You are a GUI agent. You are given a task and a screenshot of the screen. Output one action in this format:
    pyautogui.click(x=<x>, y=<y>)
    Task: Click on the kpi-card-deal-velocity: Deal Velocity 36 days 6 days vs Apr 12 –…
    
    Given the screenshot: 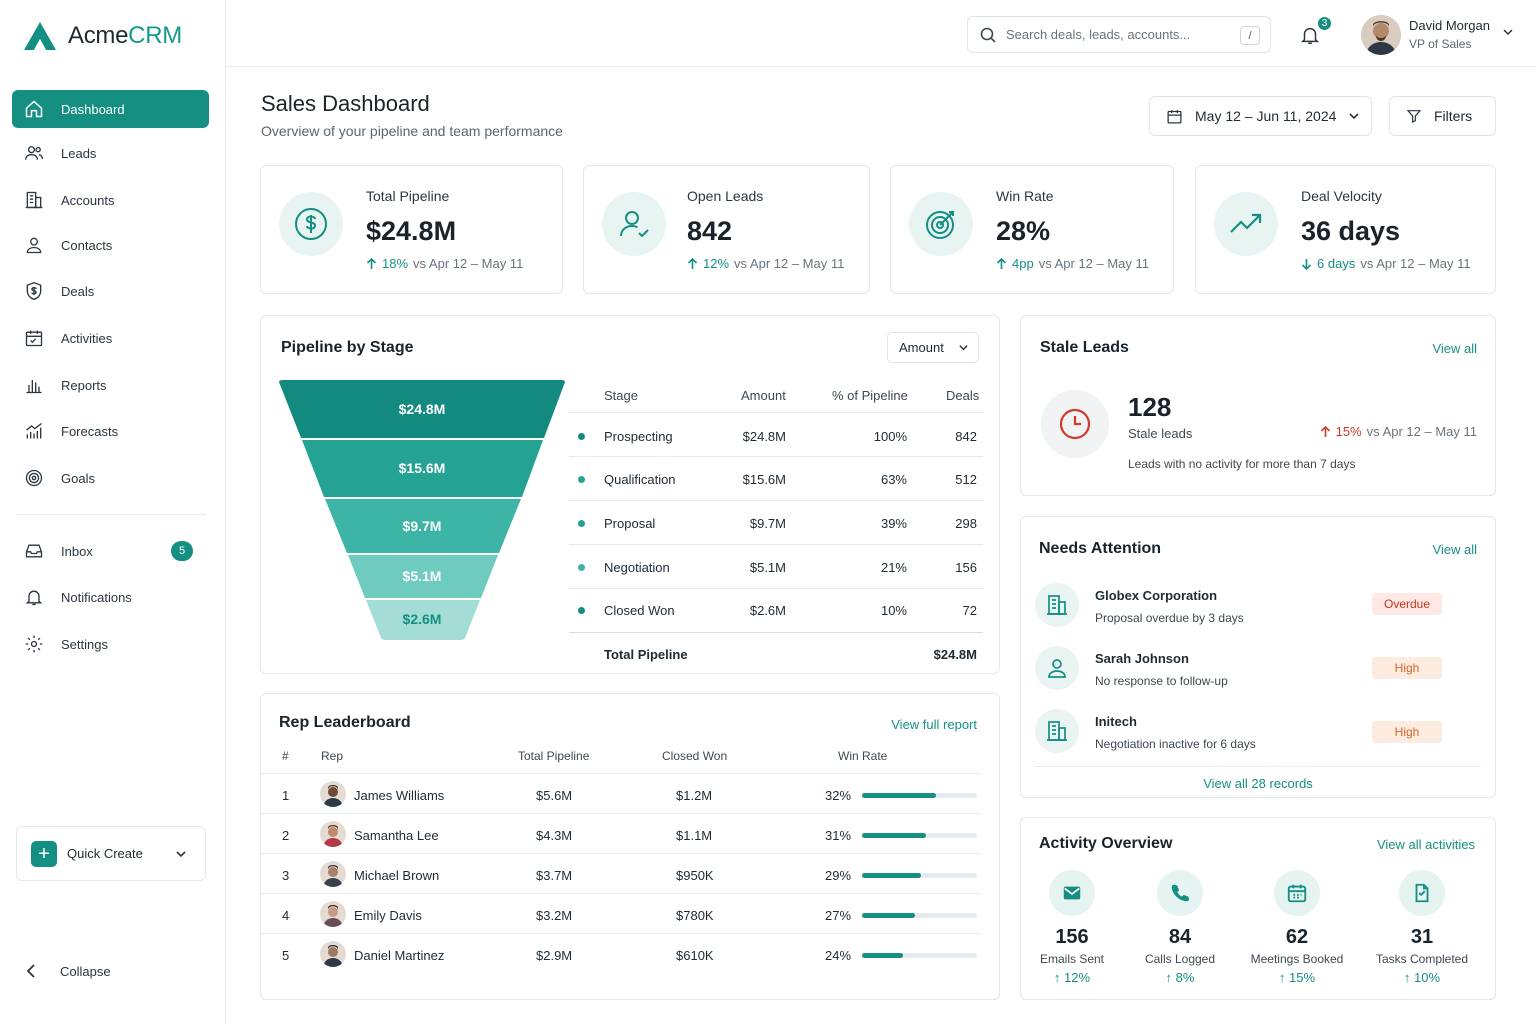 What is the action you would take?
    pyautogui.click(x=1345, y=229)
    